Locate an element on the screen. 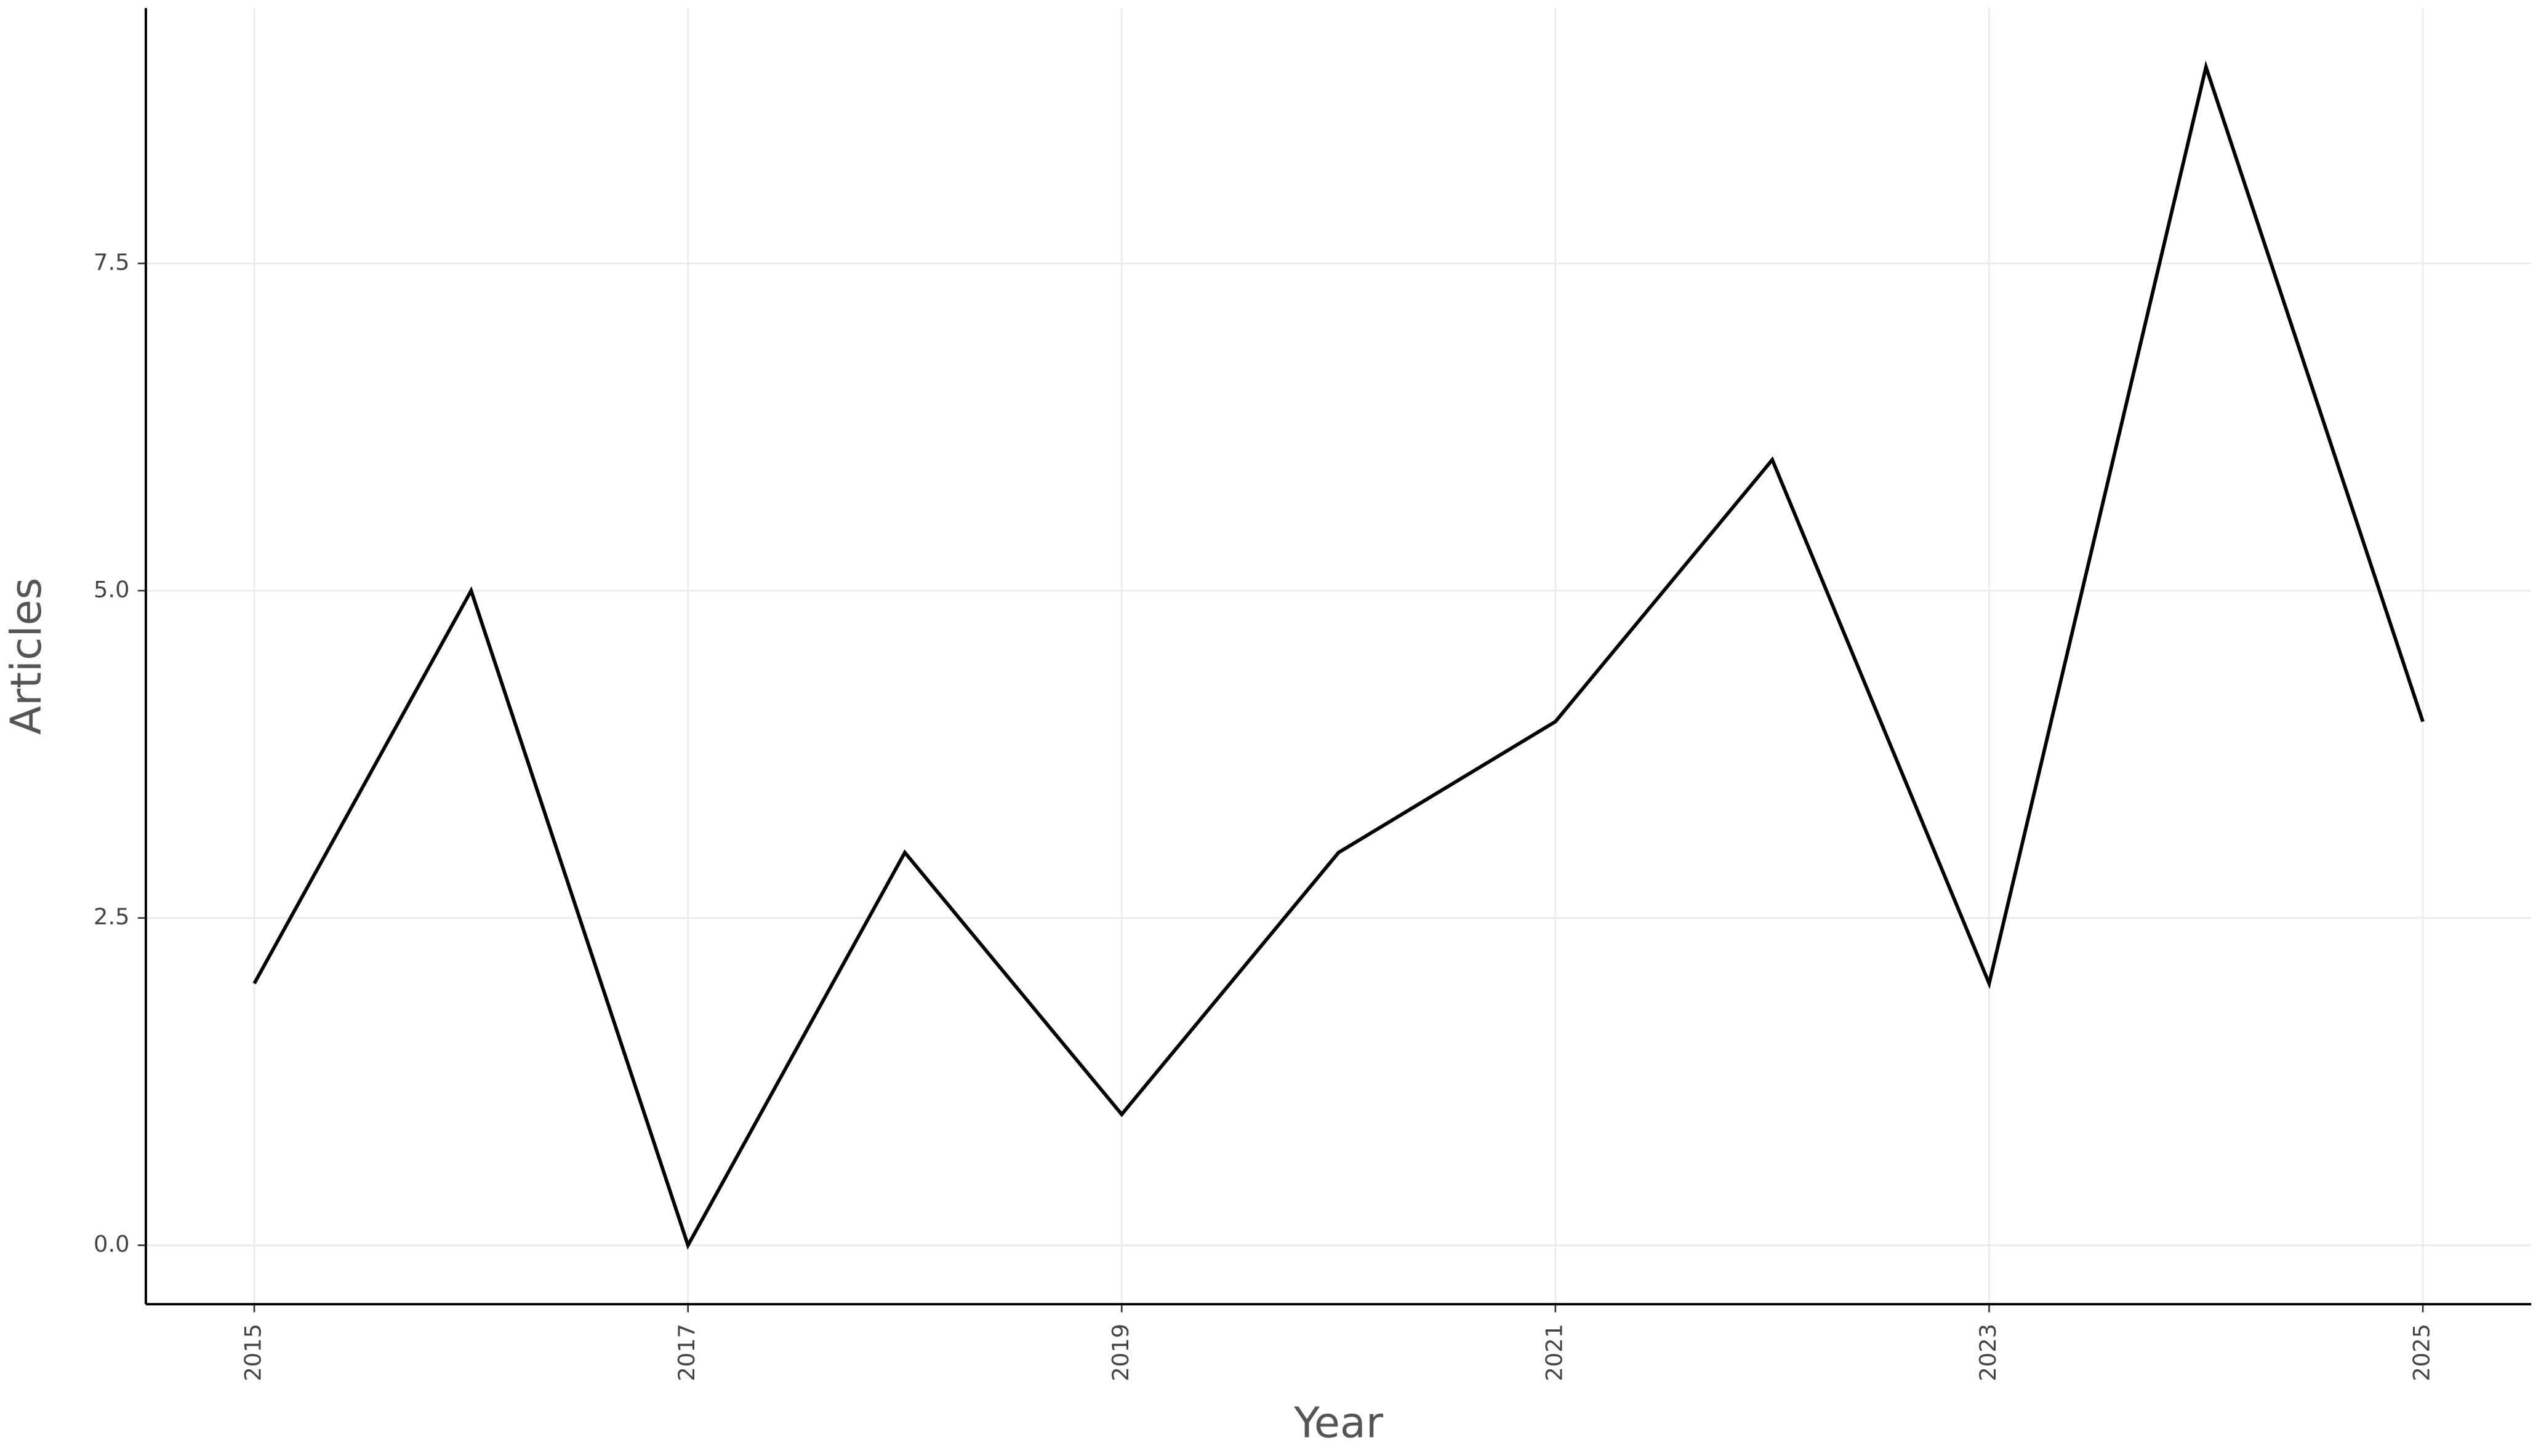 This screenshot has width=2541, height=1456. y-tick-label: 5.0 is located at coordinates (112, 589).